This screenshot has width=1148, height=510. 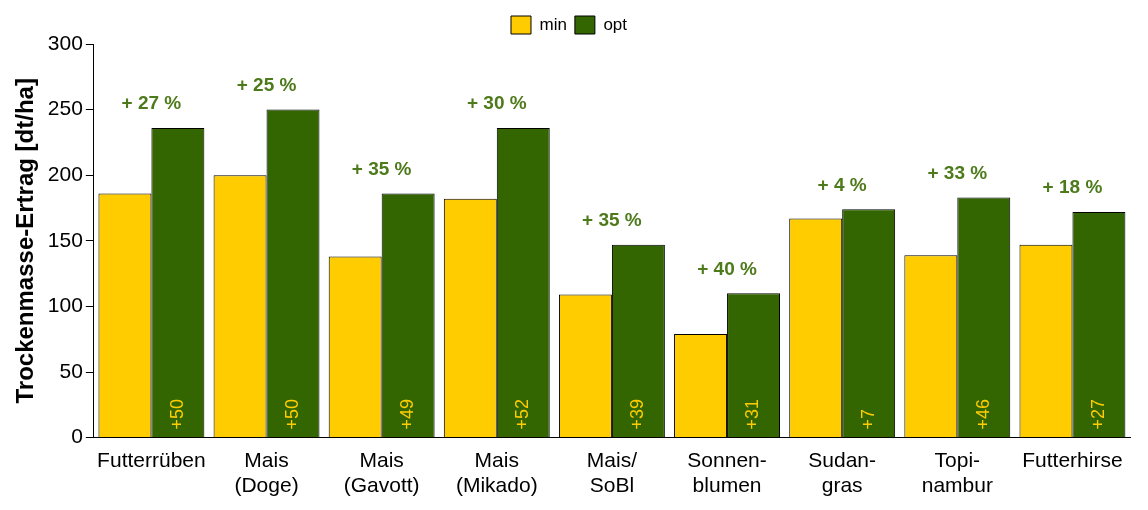 I want to click on annotation: + 27 %, so click(x=151, y=103).